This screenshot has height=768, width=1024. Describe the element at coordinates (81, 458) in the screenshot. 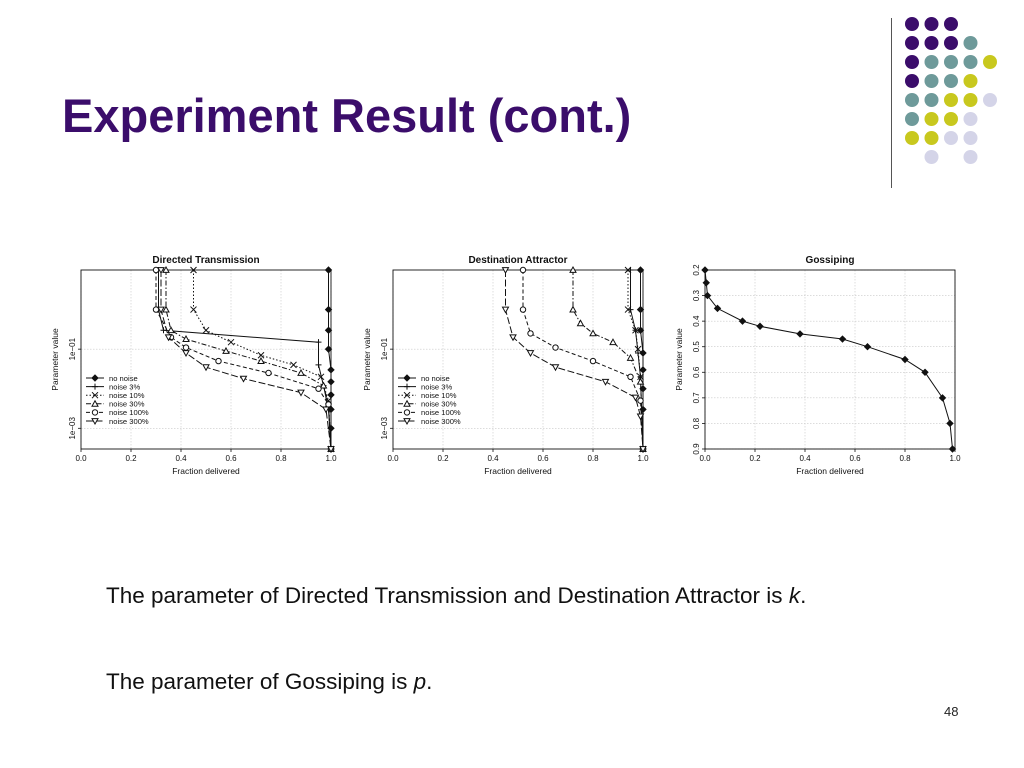

I see `x-tick-label: 0.0` at that location.